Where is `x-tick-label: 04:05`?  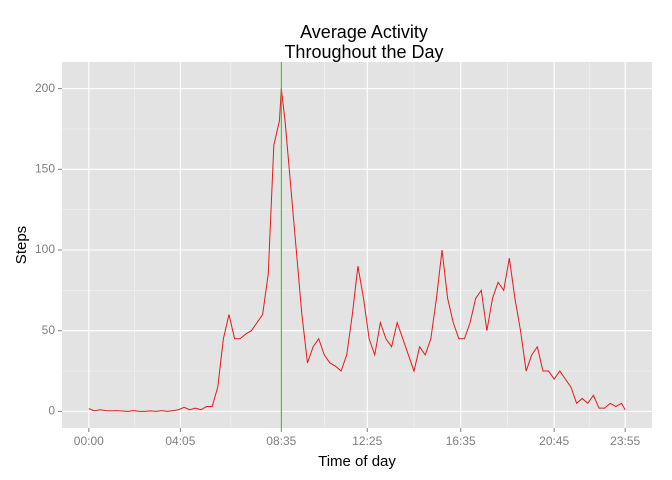 x-tick-label: 04:05 is located at coordinates (180, 441).